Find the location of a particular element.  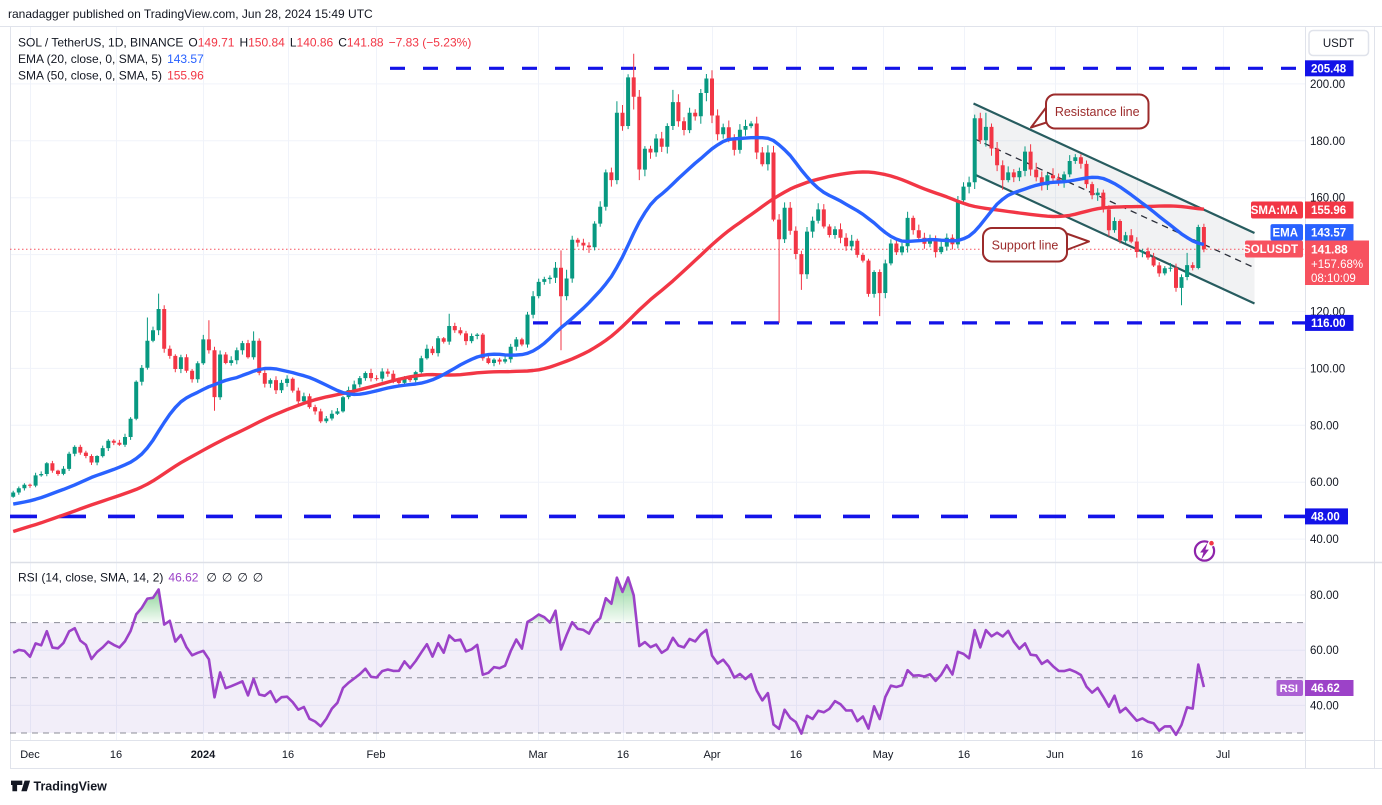

svg-text:EMA (20, close, 0, SMA, 5)143.: EMA (20, close, 0, SMA, 5) 143.57 is located at coordinates (111, 59).